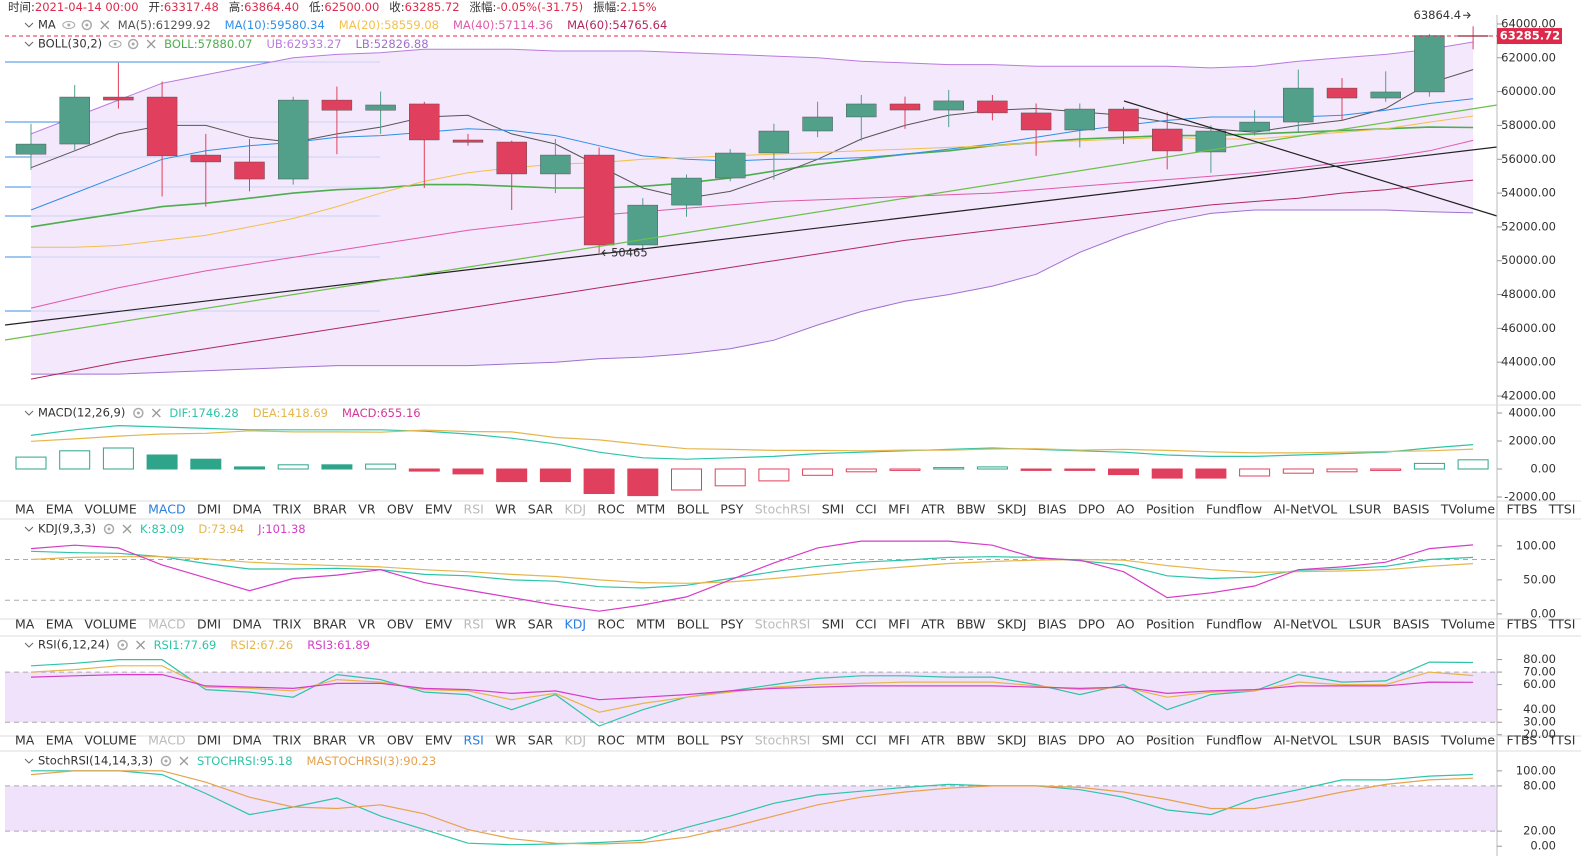  I want to click on indicator-tab: BOLL, so click(693, 624).